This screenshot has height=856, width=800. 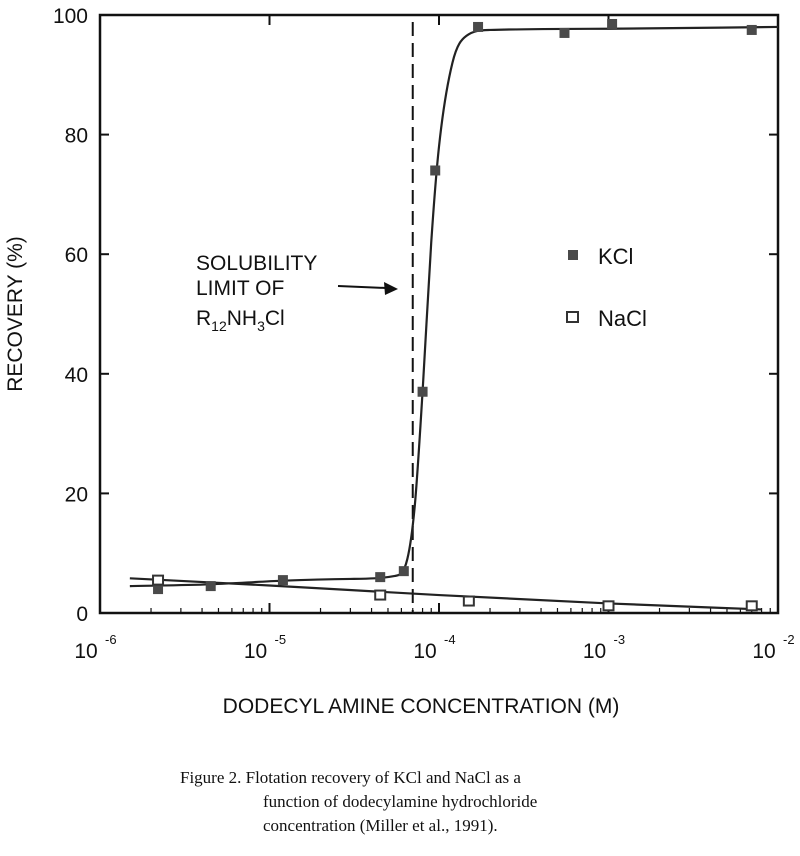 I want to click on annotation-formula: R12NH3Cl, so click(x=240, y=320).